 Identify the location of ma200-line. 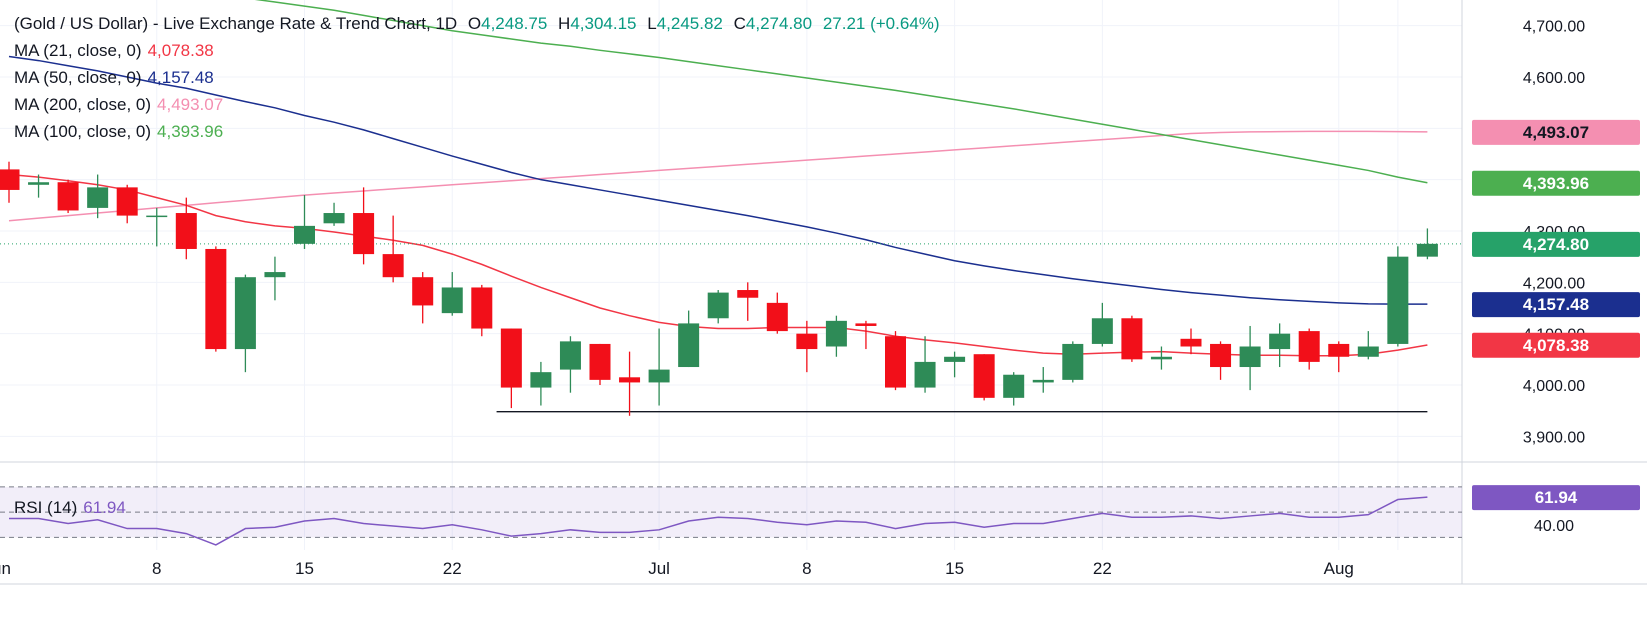
(718, 176).